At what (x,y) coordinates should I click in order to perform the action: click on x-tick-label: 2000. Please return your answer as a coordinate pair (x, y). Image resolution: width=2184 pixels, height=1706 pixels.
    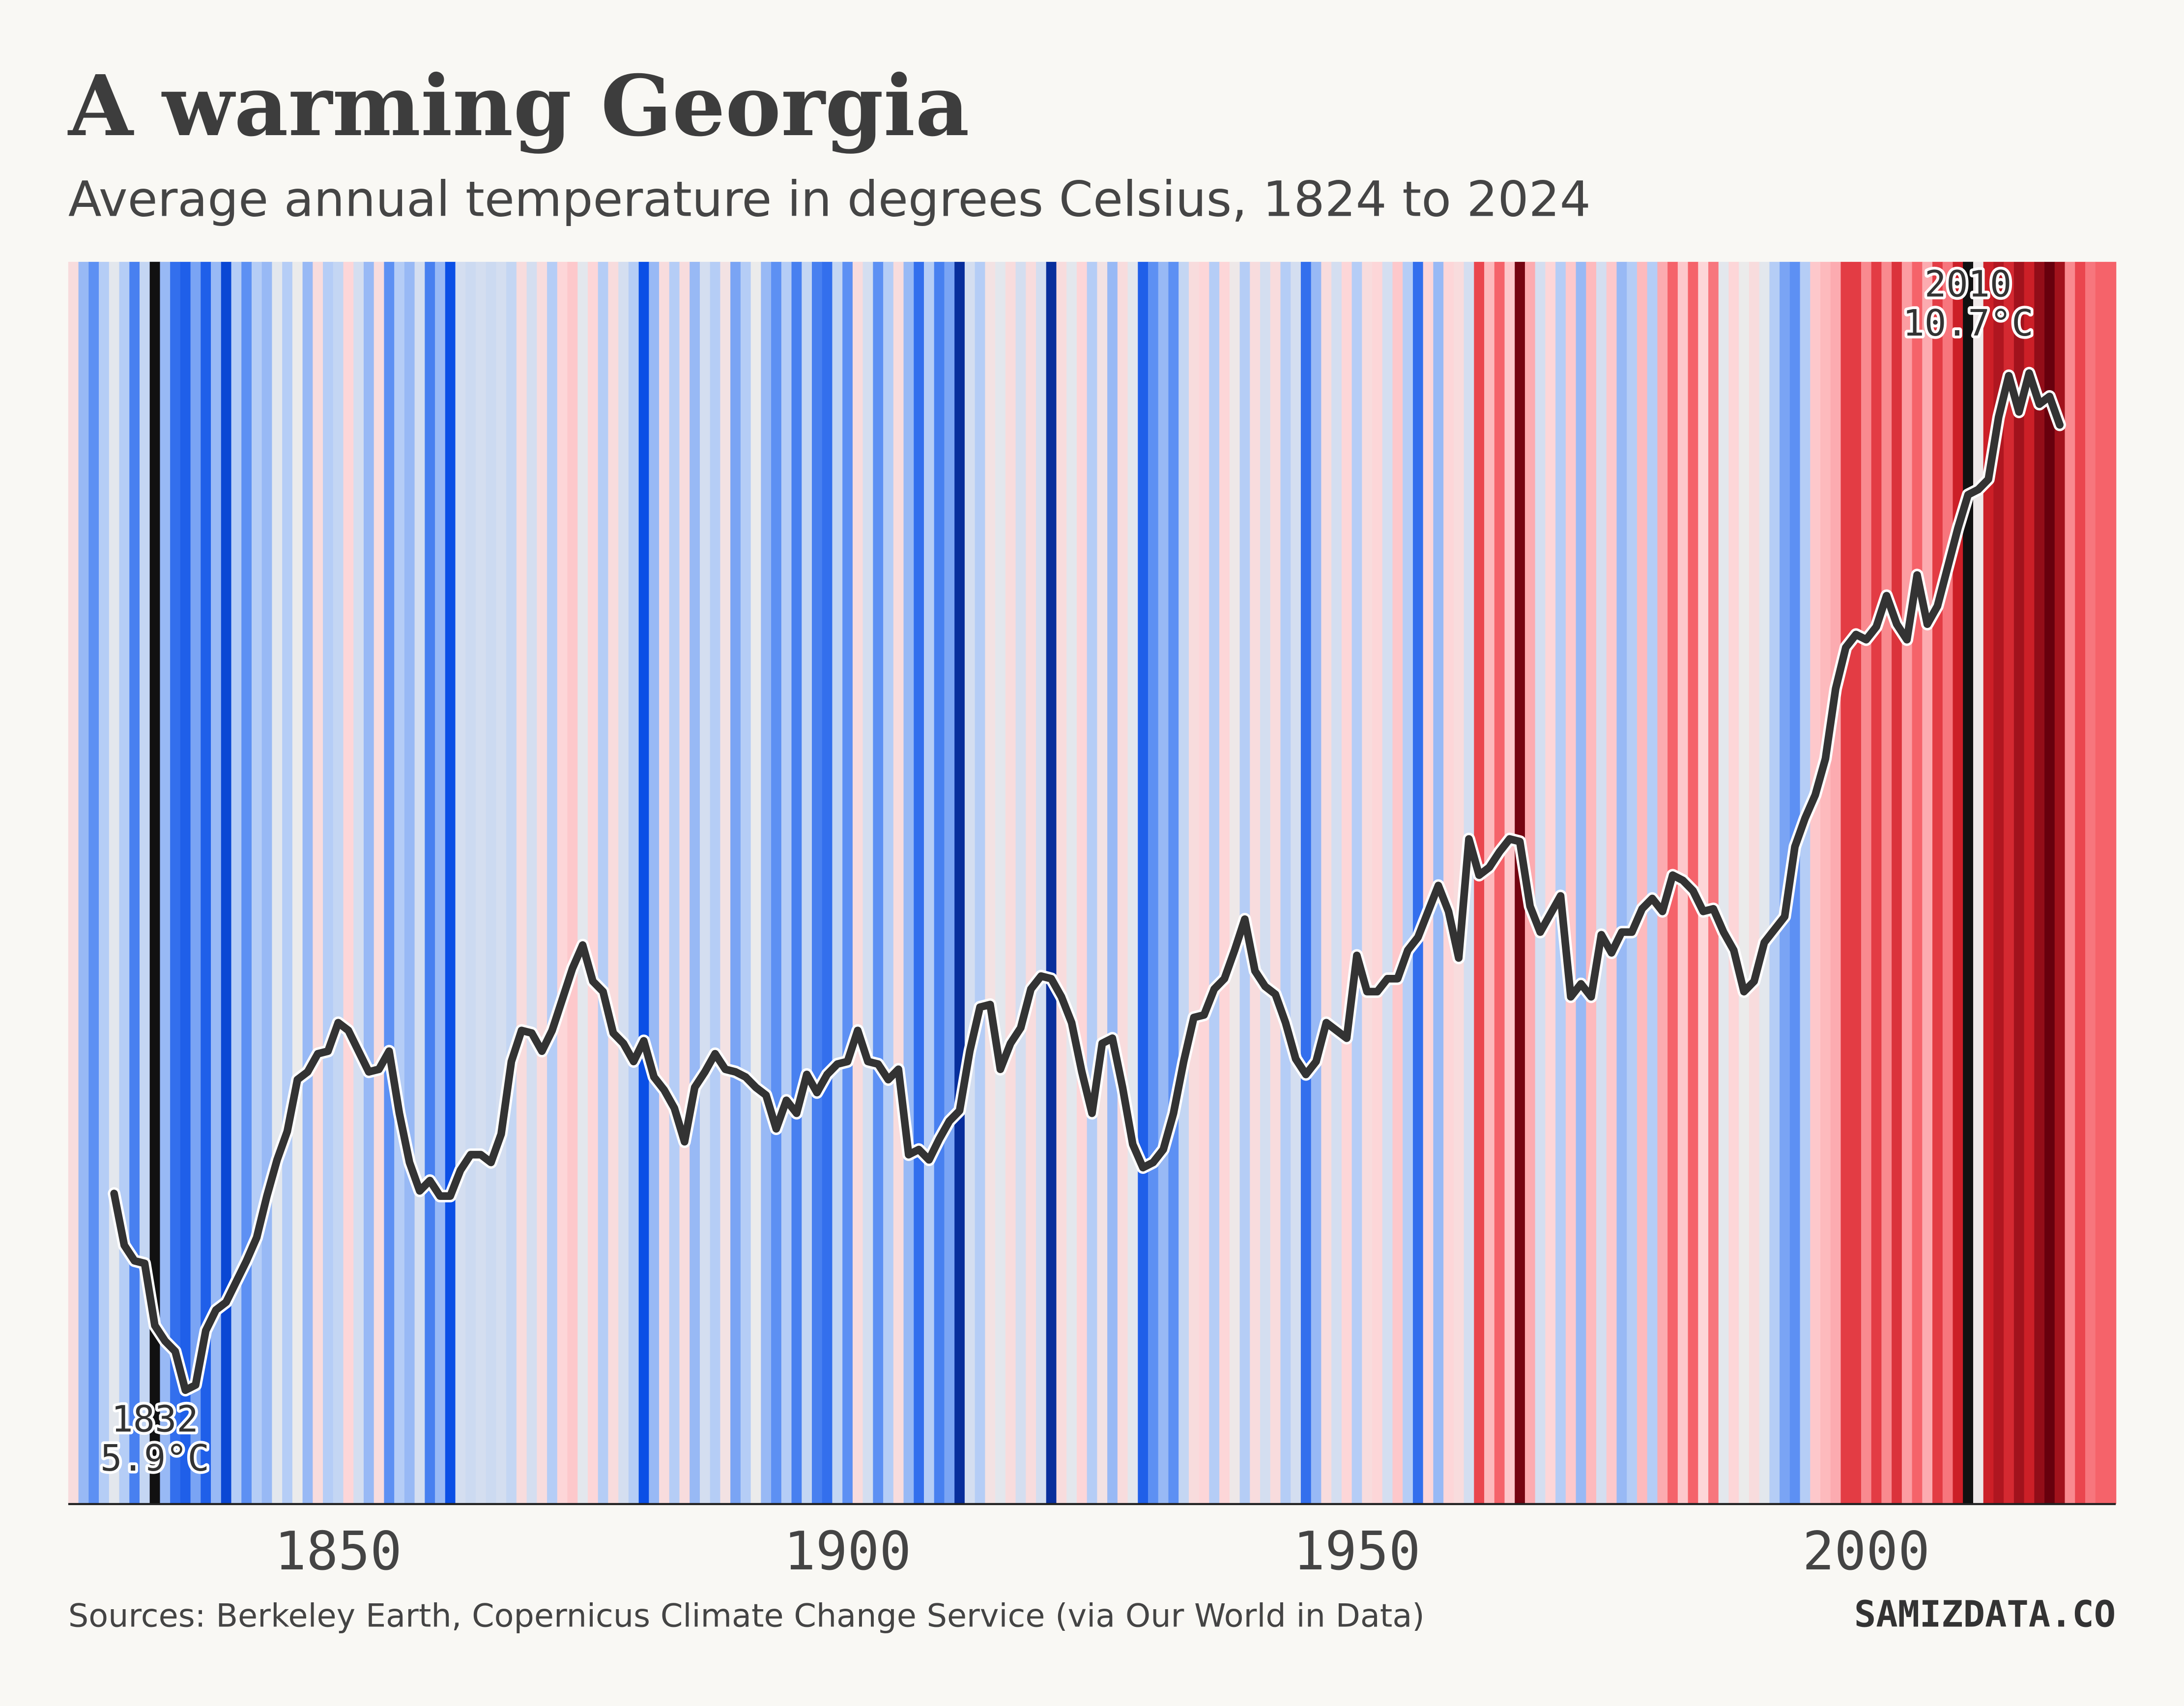
    Looking at the image, I should click on (1866, 1551).